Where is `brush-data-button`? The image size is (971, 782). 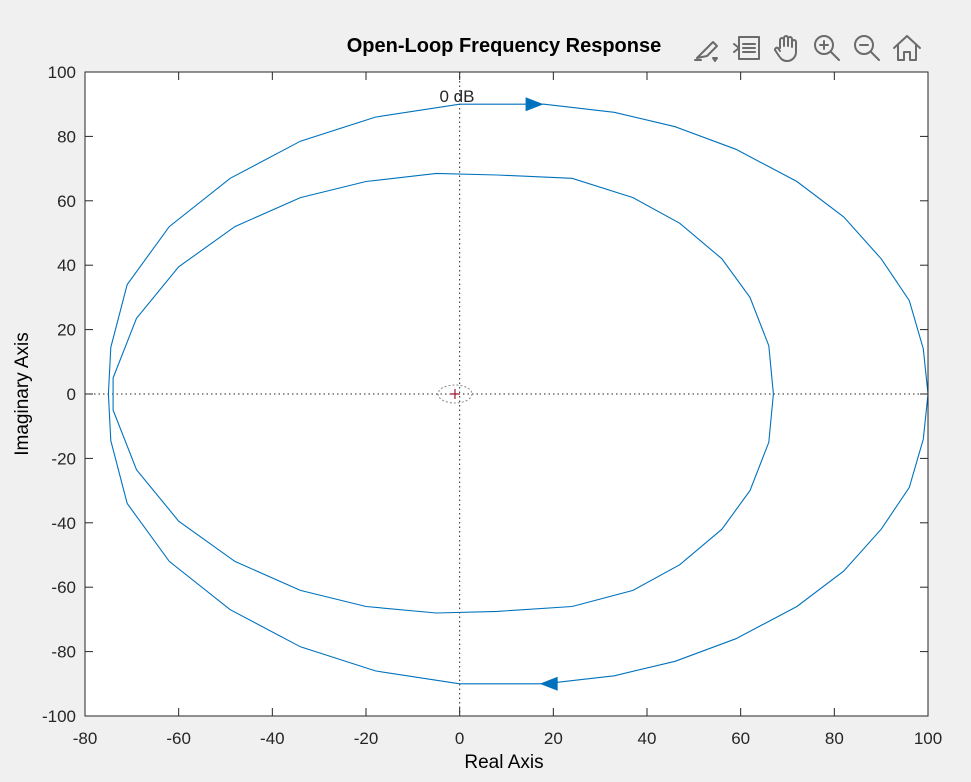 brush-data-button is located at coordinates (707, 48).